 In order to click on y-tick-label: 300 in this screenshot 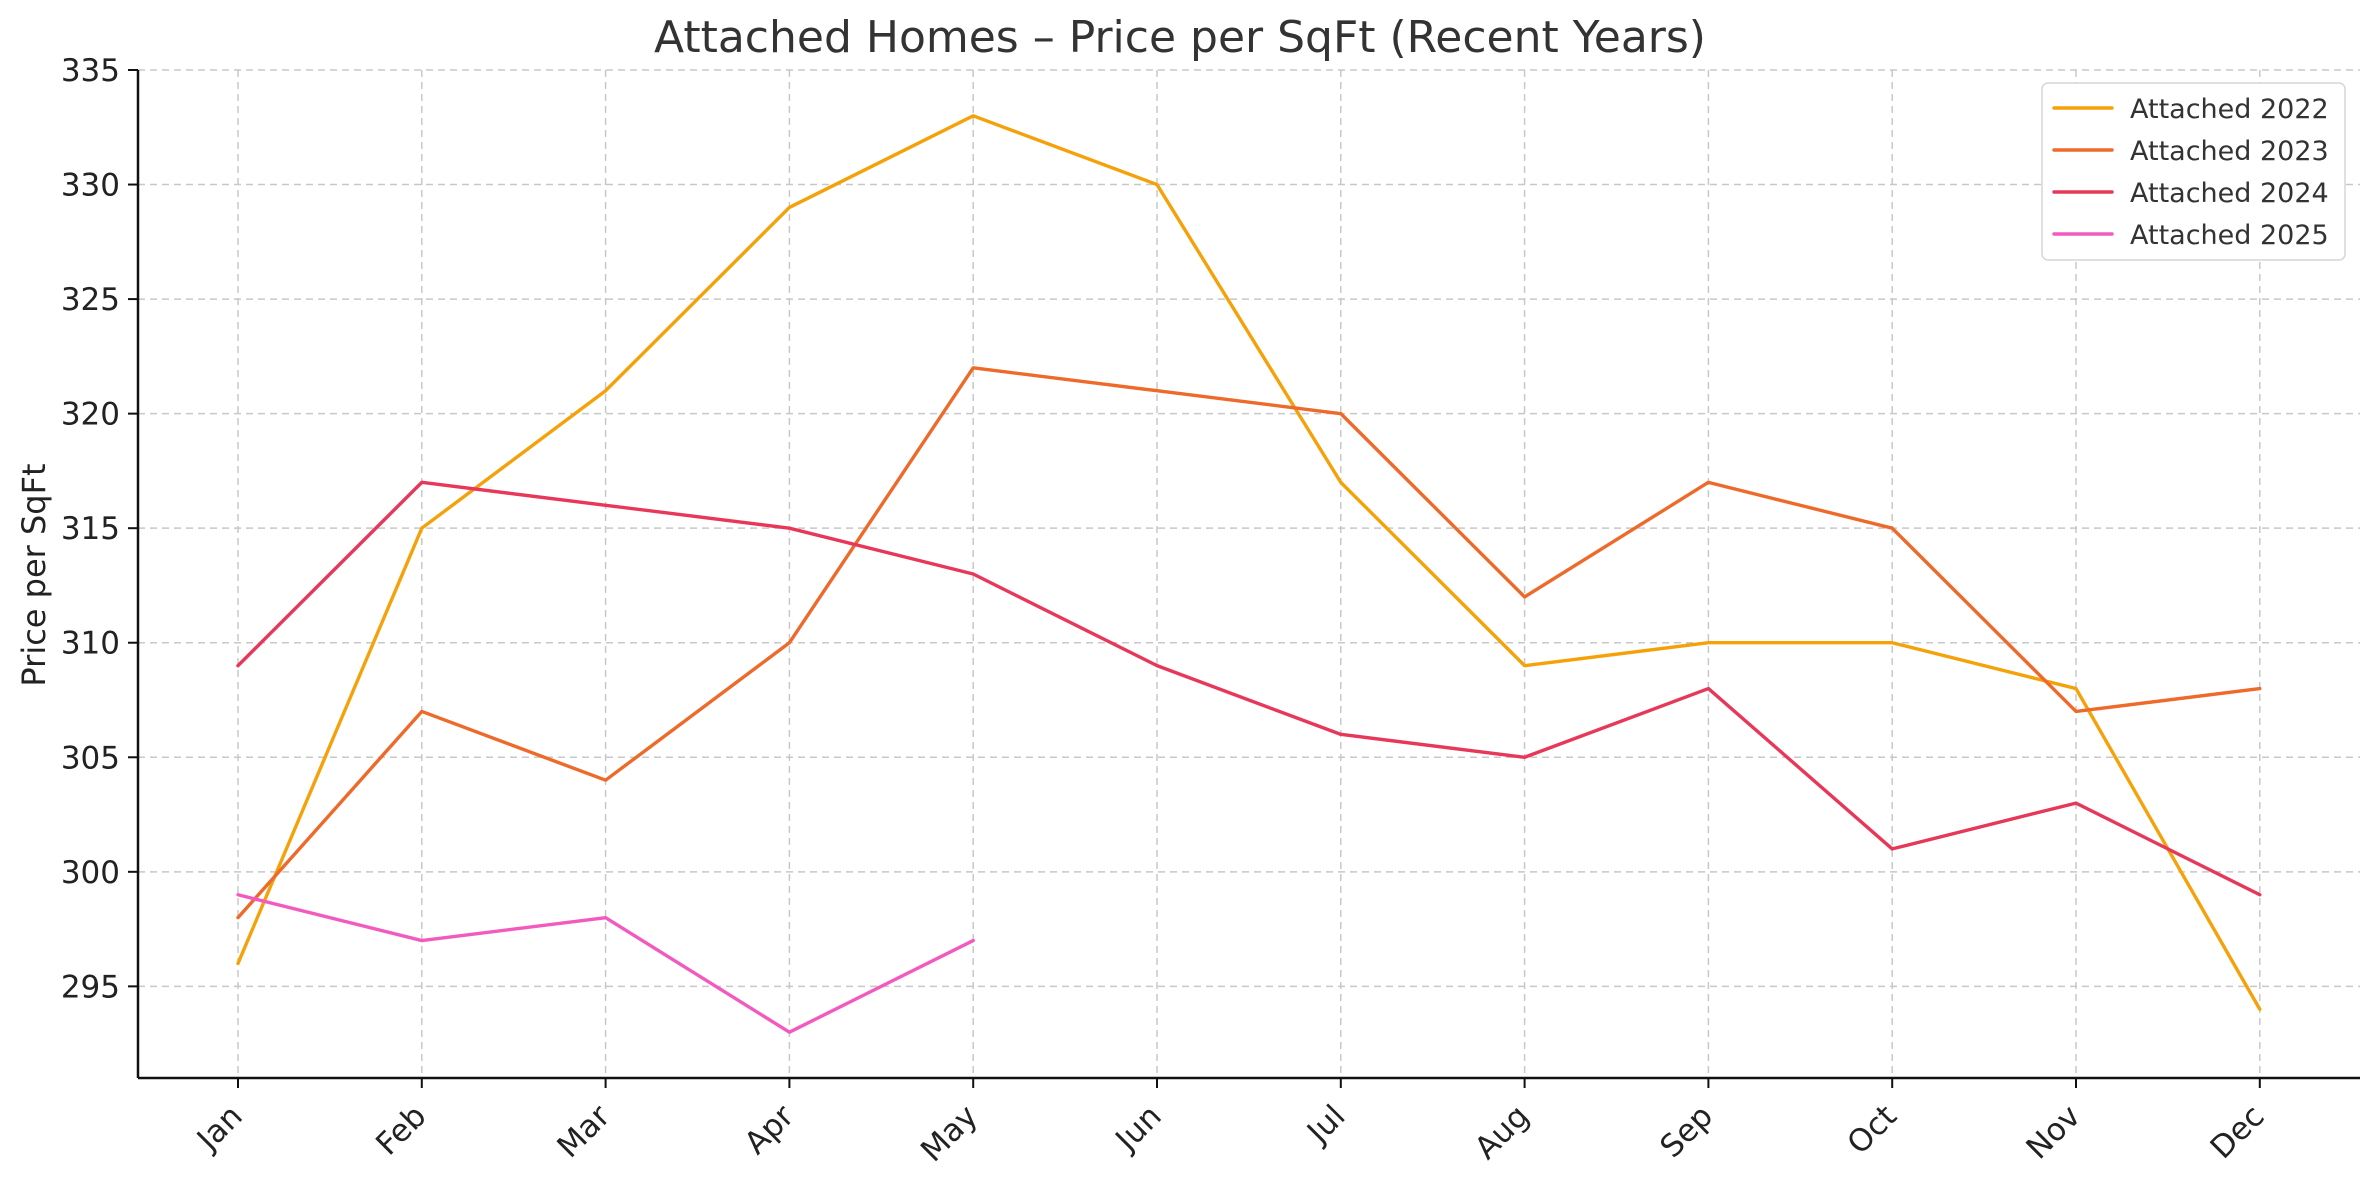, I will do `click(90, 873)`.